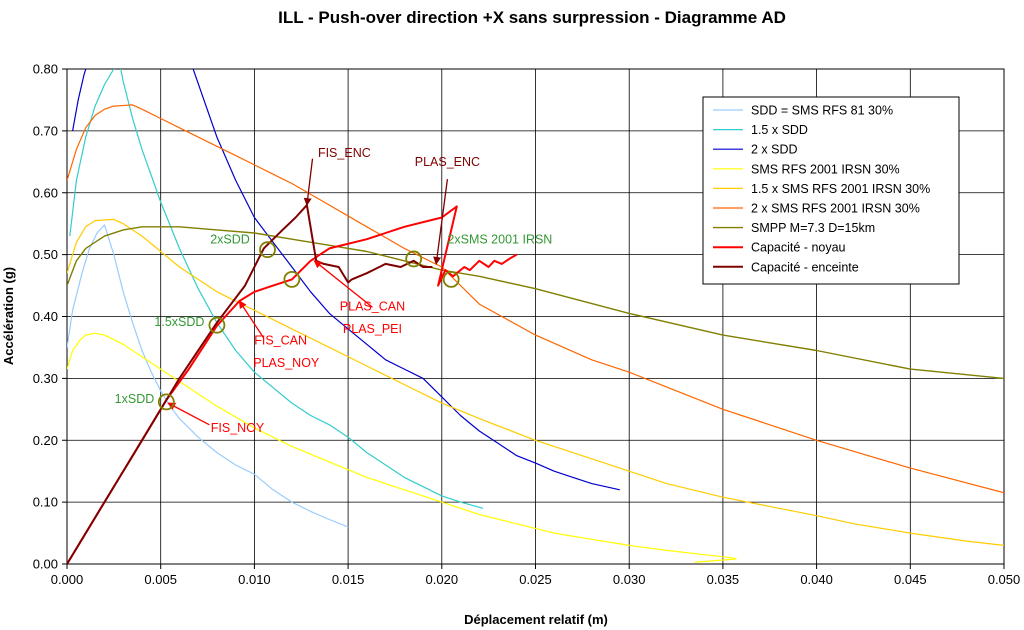  What do you see at coordinates (45, 502) in the screenshot?
I see `y-tick-label: 0.10` at bounding box center [45, 502].